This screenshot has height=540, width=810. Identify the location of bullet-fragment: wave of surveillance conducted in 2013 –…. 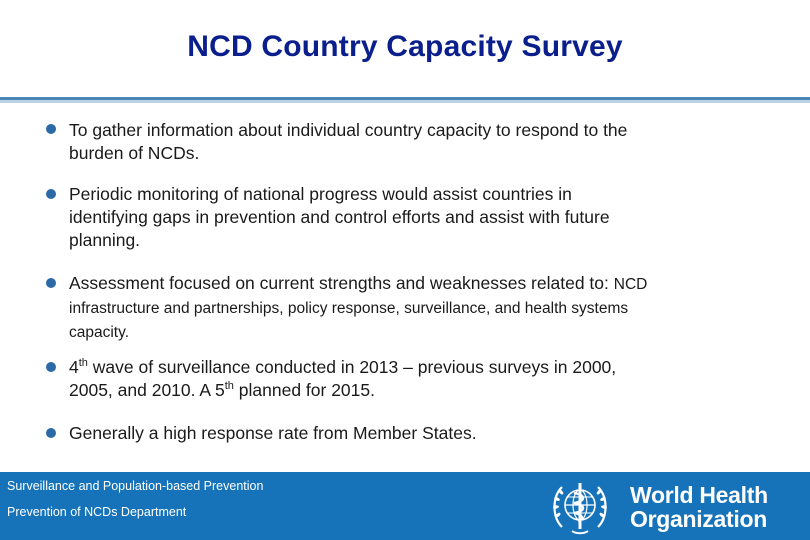
(352, 367).